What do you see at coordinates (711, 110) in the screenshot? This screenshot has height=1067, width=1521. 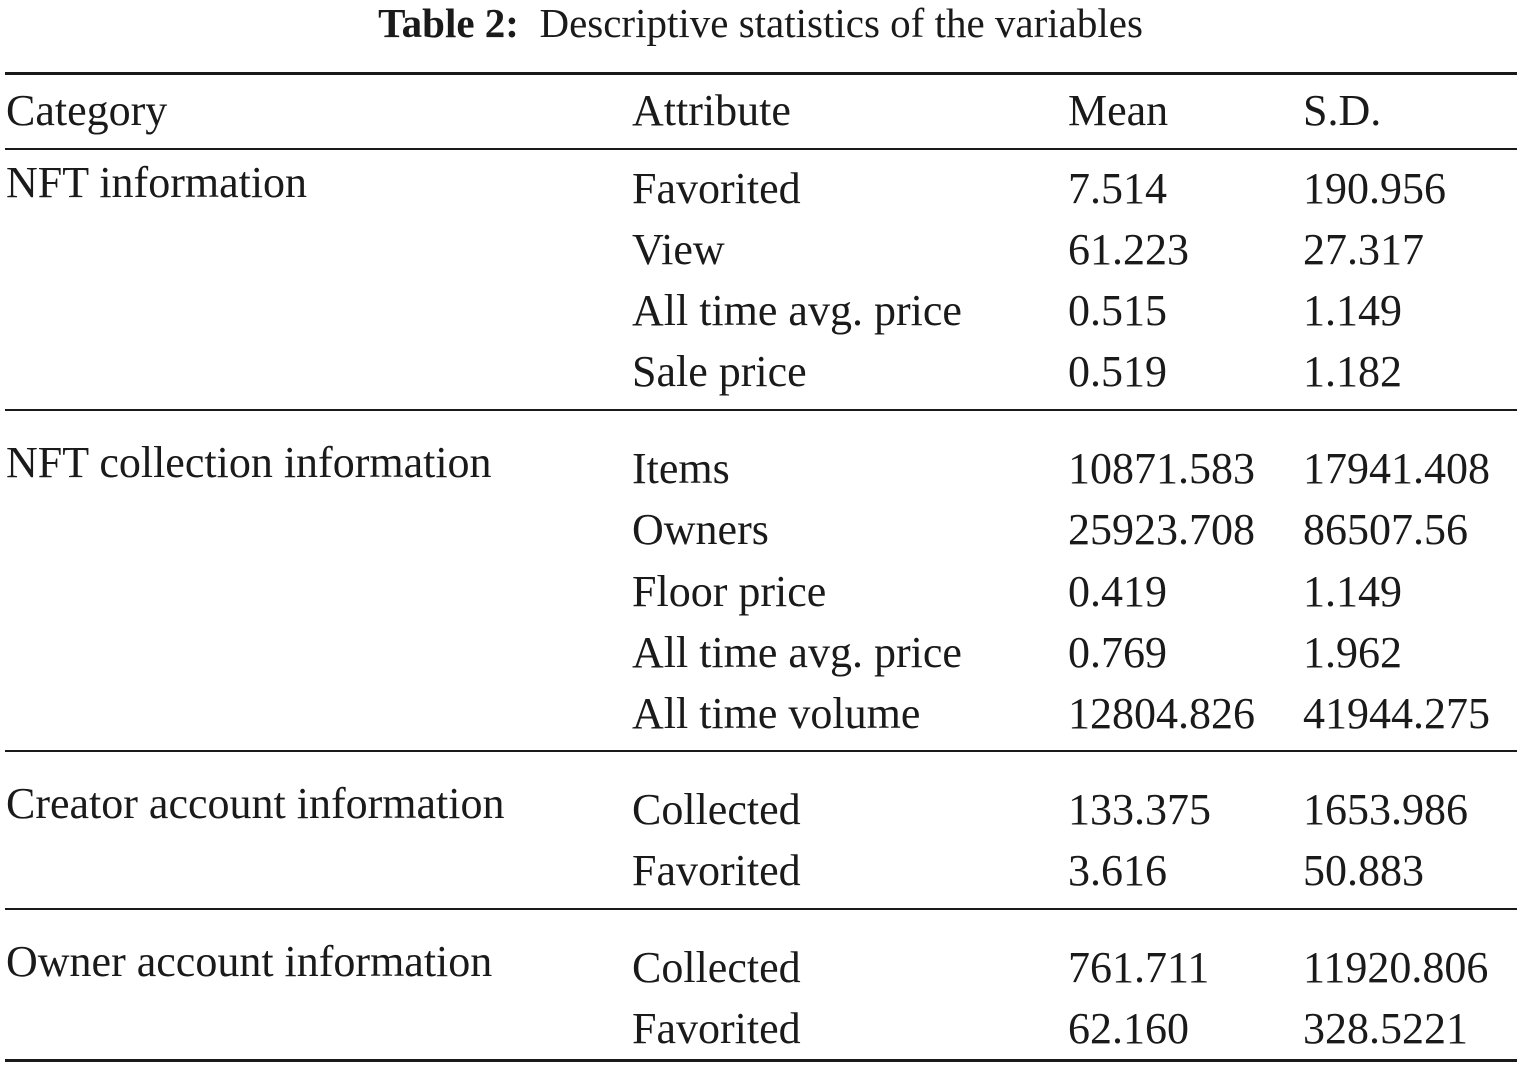 I see `header-attribute: Attribute` at bounding box center [711, 110].